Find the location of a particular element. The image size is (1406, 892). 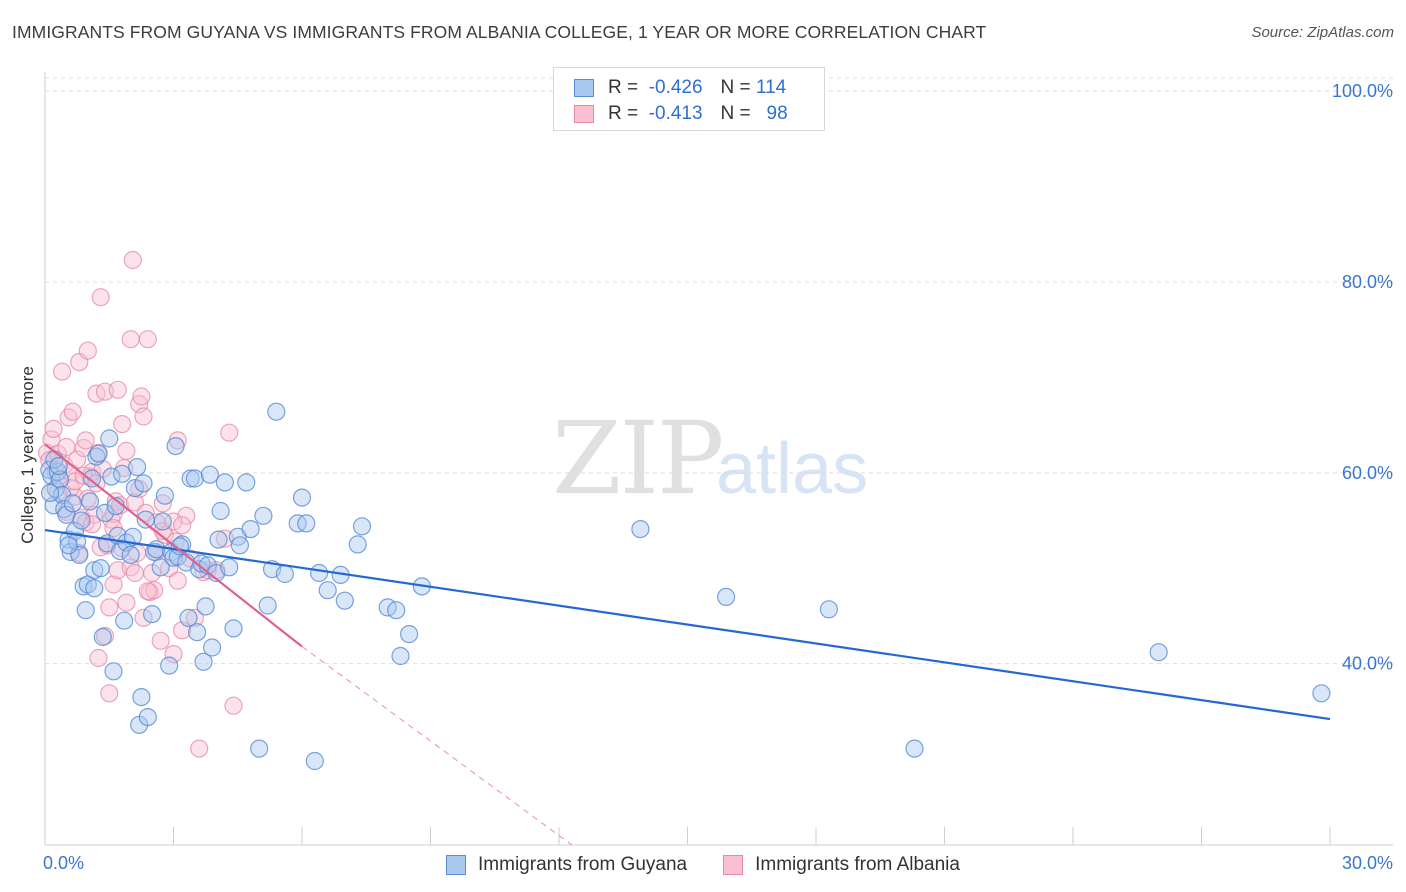

r-value-albania: -0.413 is located at coordinates (675, 113).